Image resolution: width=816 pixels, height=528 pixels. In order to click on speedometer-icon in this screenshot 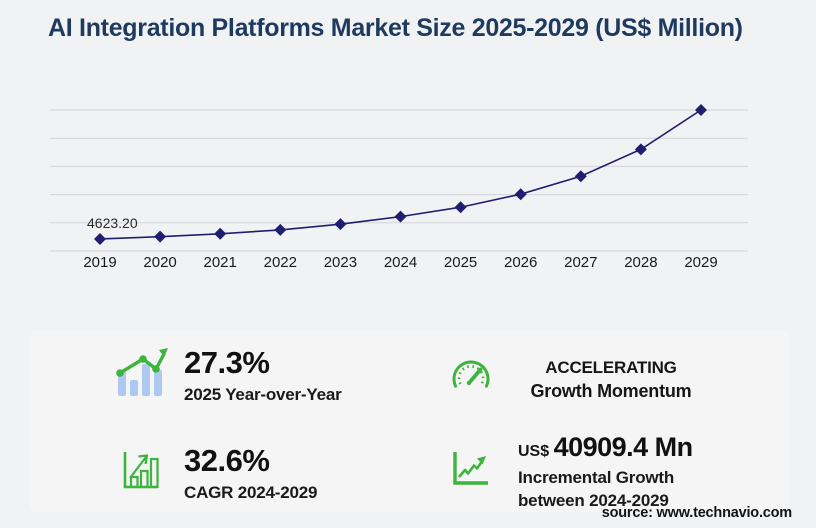, I will do `click(471, 378)`.